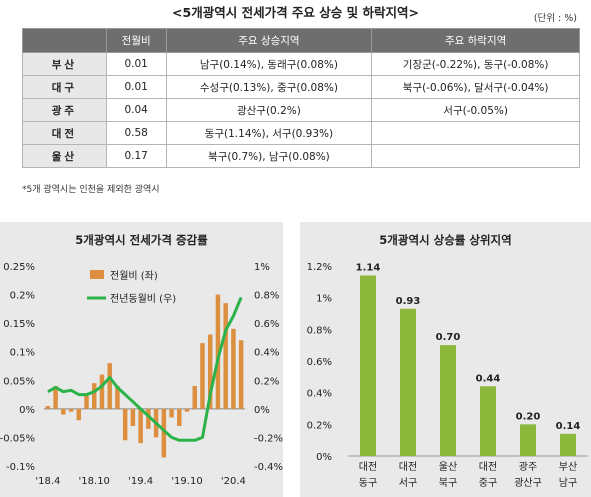  Describe the element at coordinates (269, 40) in the screenshot. I see `header-up: 주요 상승지역` at that location.